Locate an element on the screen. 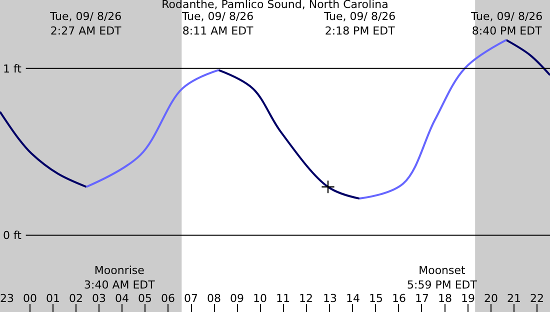 The width and height of the screenshot is (550, 312). x-tick-label: 21 is located at coordinates (514, 298).